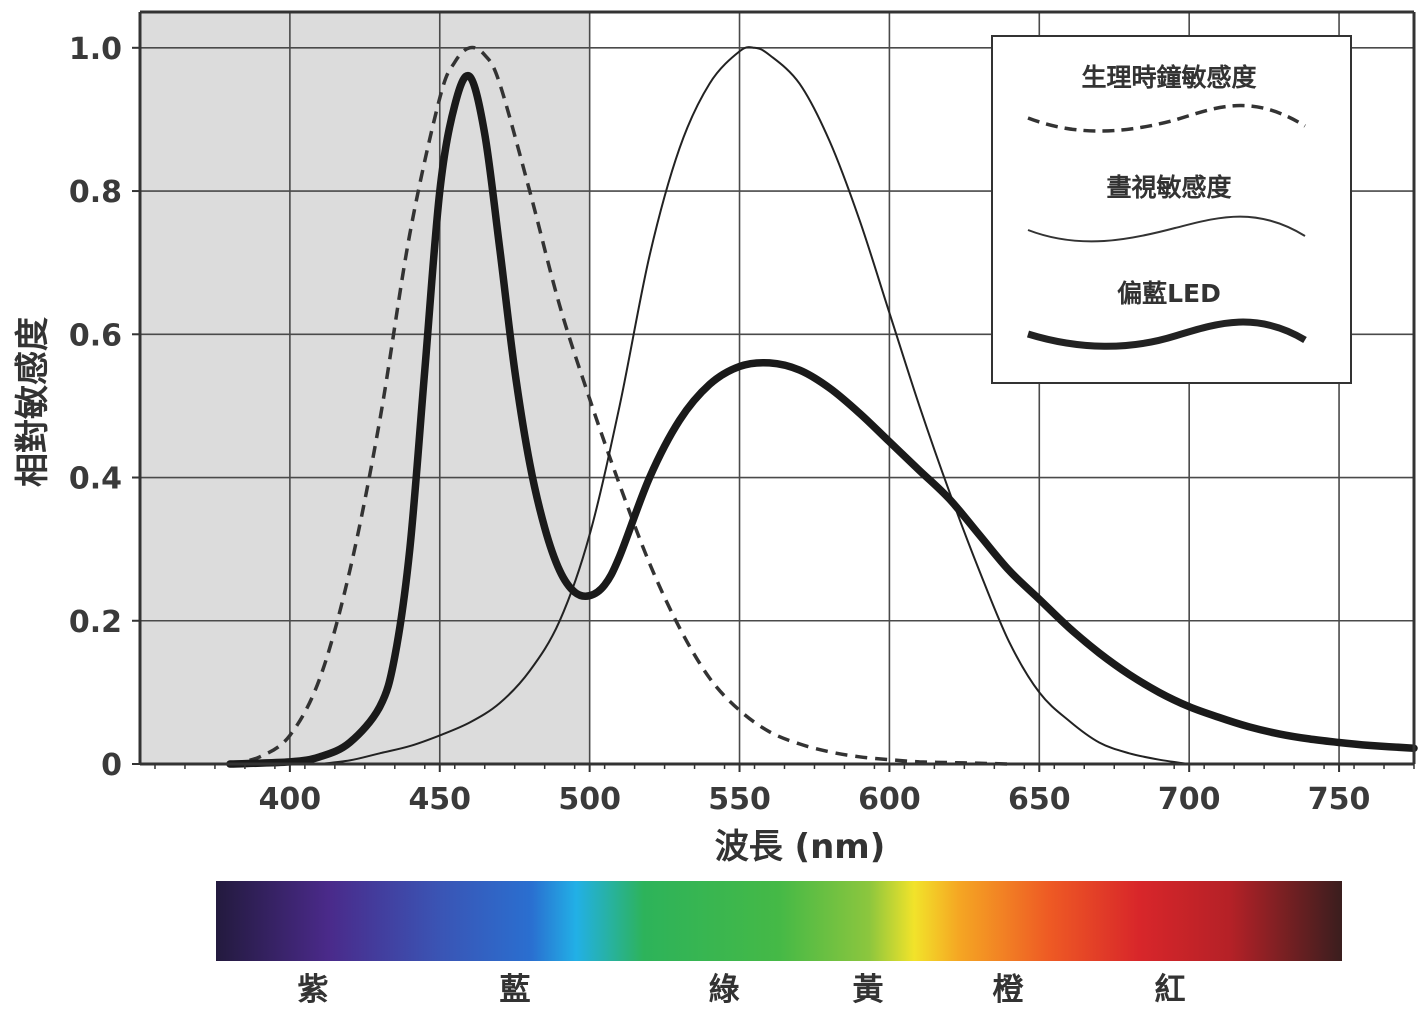 The width and height of the screenshot is (1424, 1009). What do you see at coordinates (111, 765) in the screenshot?
I see `y-tick-label: 0` at bounding box center [111, 765].